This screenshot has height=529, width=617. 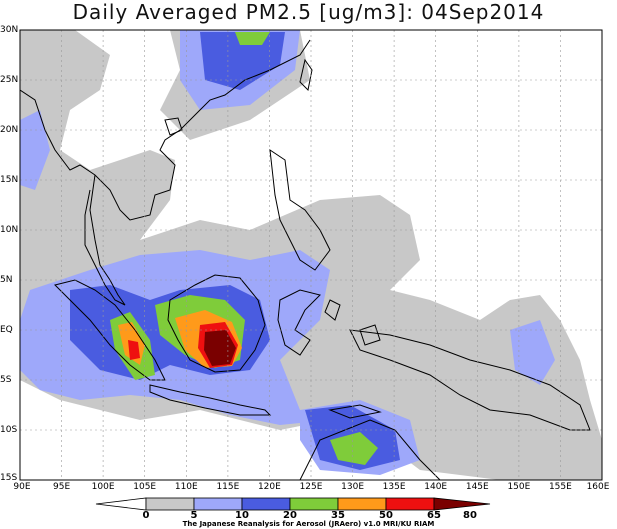 I want to click on colorbar-tick-5: 5, so click(x=194, y=515).